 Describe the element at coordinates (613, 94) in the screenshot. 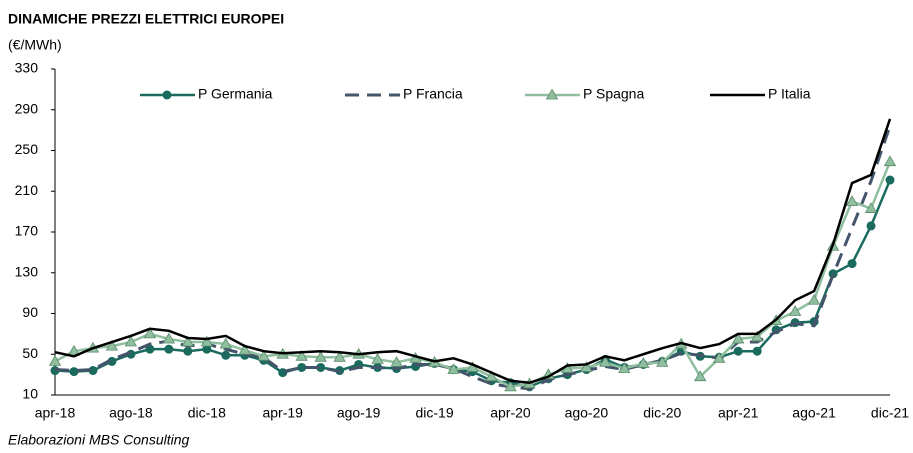

I see `legend-label: P Spagna` at that location.